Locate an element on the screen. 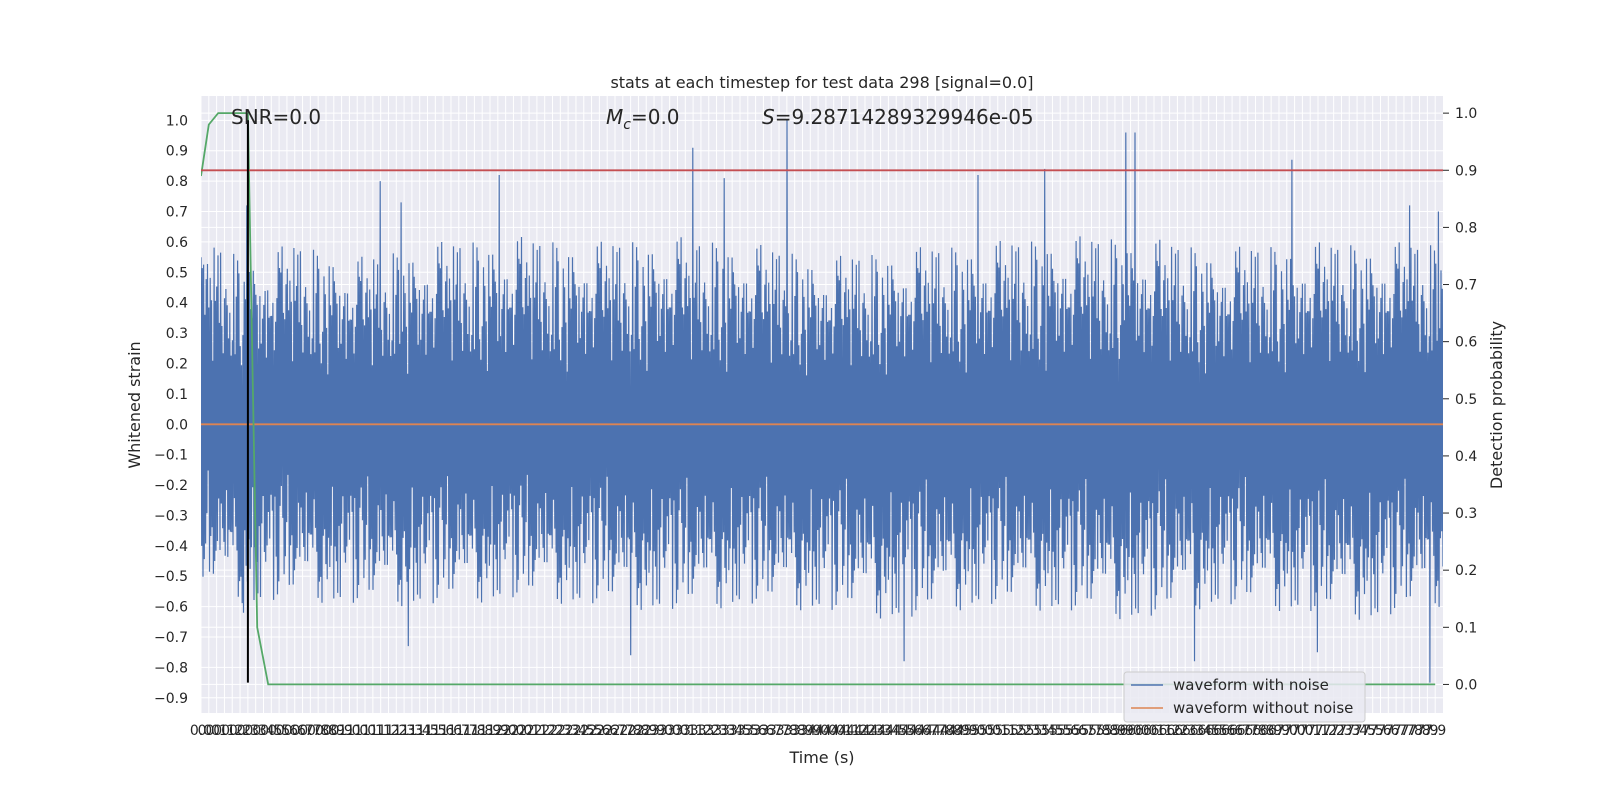  x-tick-label-157: 7.9 is located at coordinates (1427, 731).